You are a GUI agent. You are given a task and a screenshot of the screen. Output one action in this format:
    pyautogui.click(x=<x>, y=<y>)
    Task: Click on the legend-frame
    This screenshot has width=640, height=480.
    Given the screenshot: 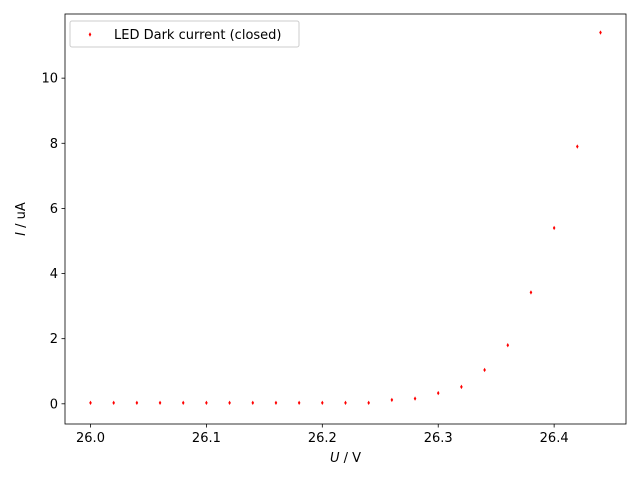 What is the action you would take?
    pyautogui.click(x=184, y=34)
    